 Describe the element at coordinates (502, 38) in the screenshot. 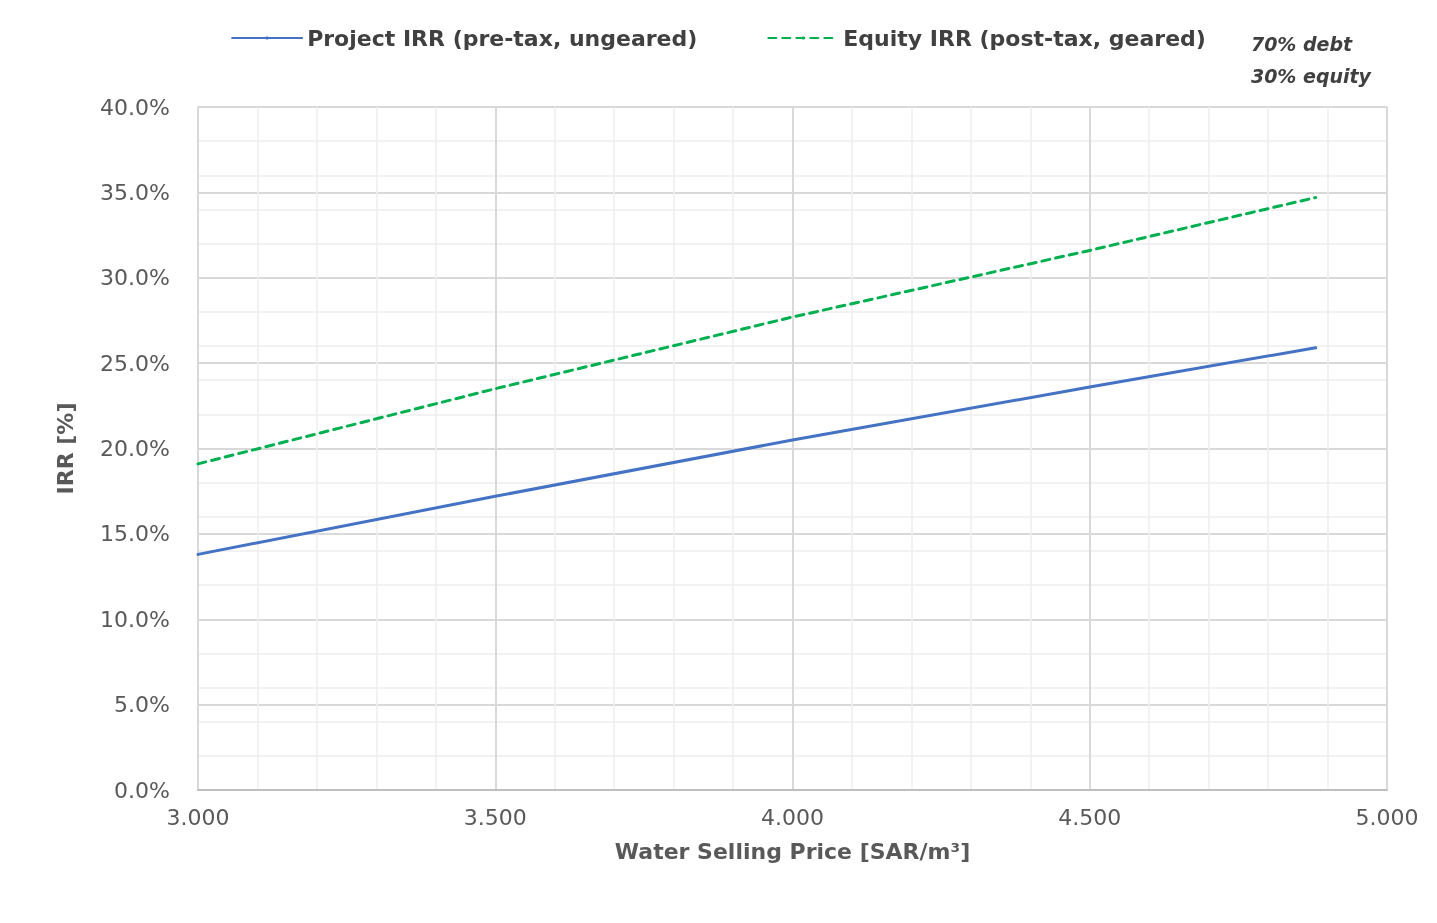

I see `legend-label: Project IRR (pre-tax, ungeared)` at that location.